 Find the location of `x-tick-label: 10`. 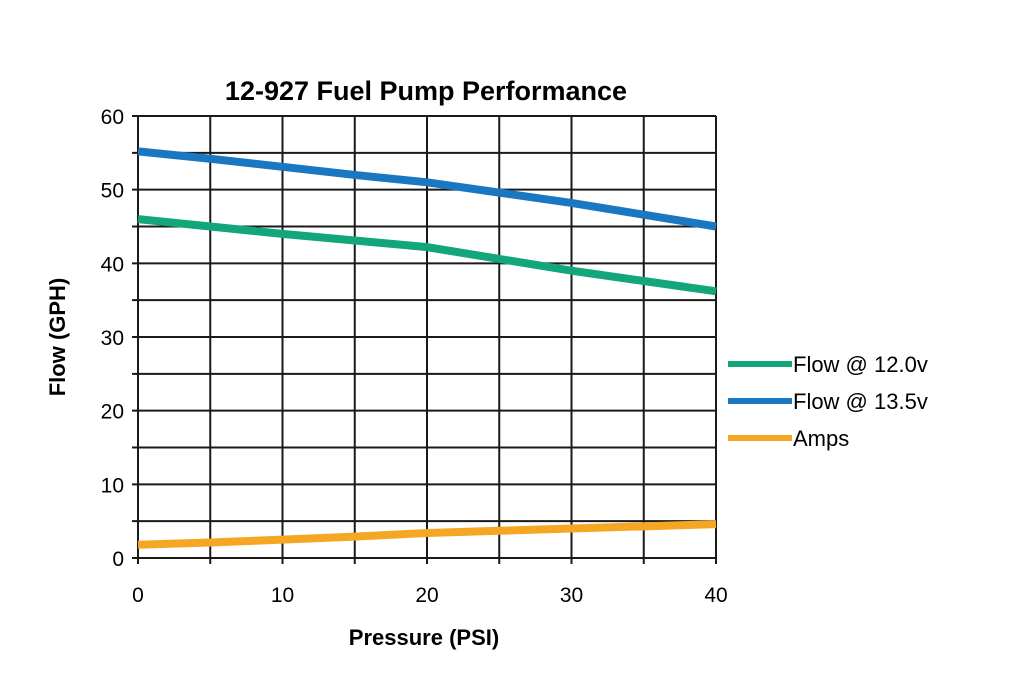

x-tick-label: 10 is located at coordinates (282, 595).